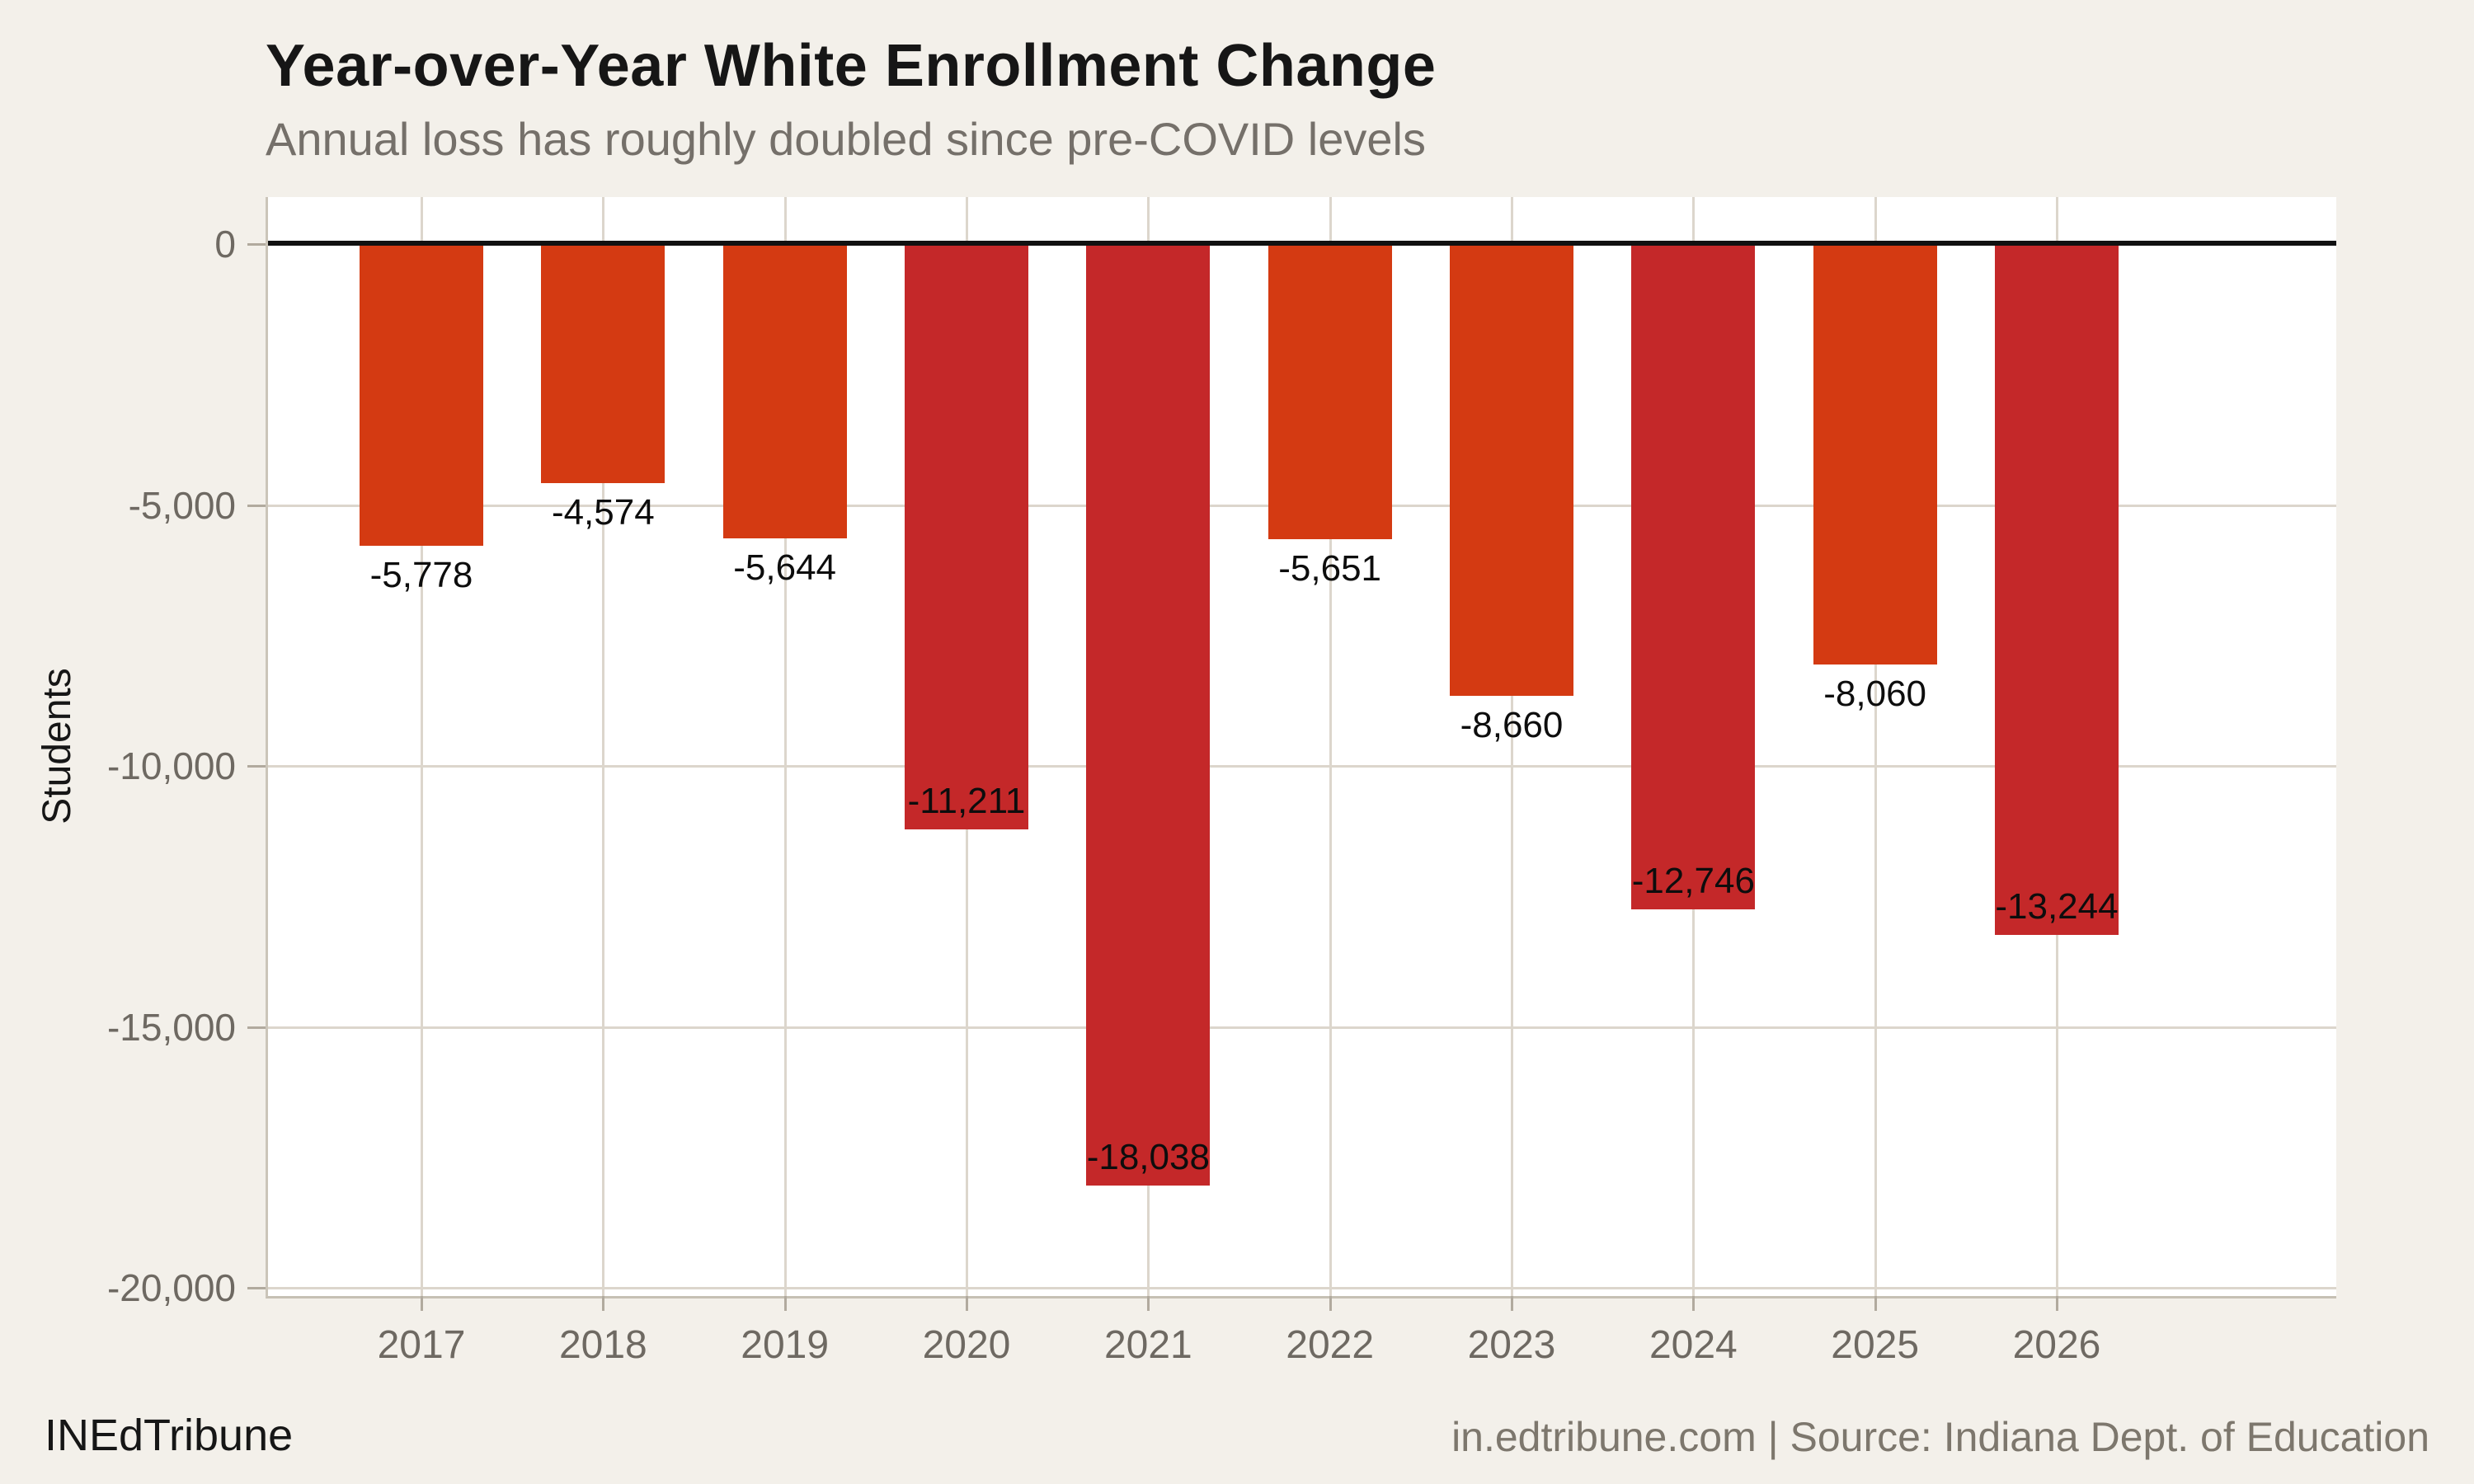 The image size is (2474, 1484). I want to click on bar-value-label: -11,211, so click(966, 800).